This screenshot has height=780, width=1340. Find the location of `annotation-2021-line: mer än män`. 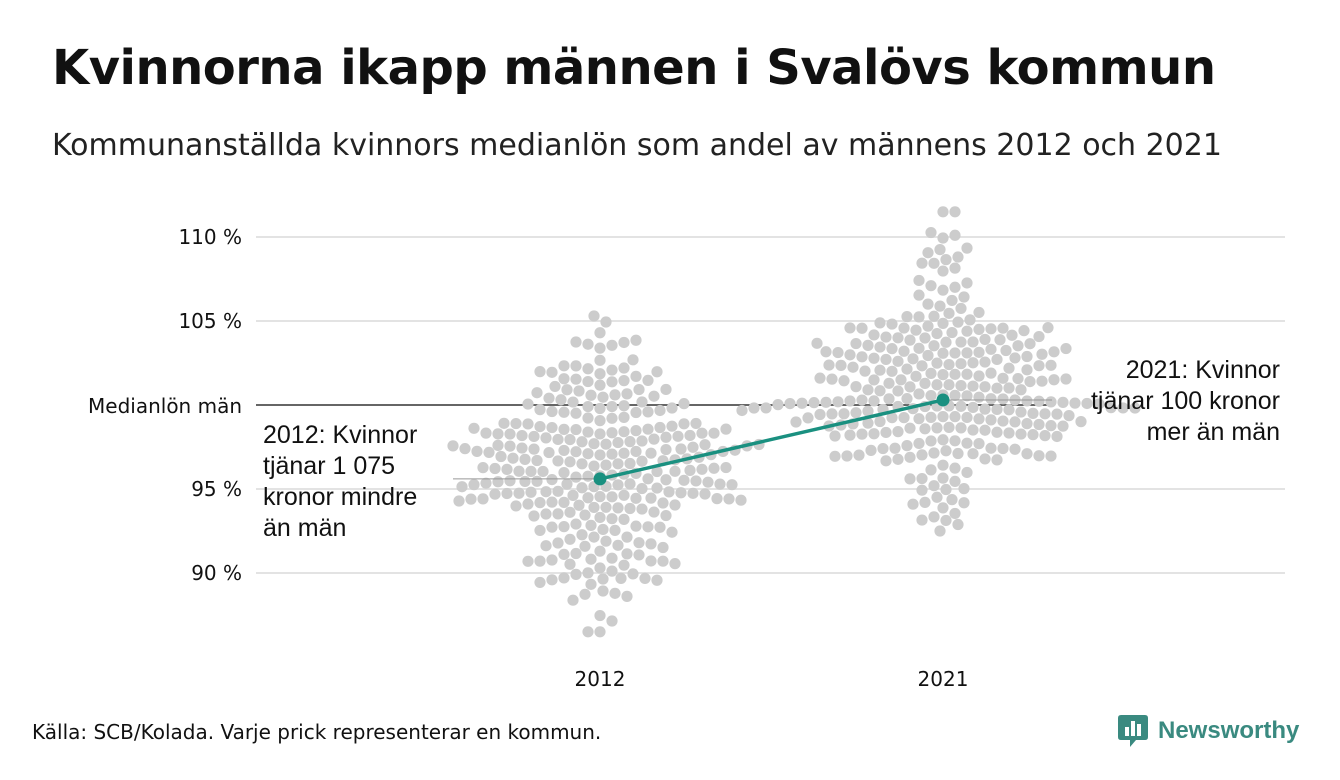

annotation-2021-line: mer än män is located at coordinates (1213, 432).